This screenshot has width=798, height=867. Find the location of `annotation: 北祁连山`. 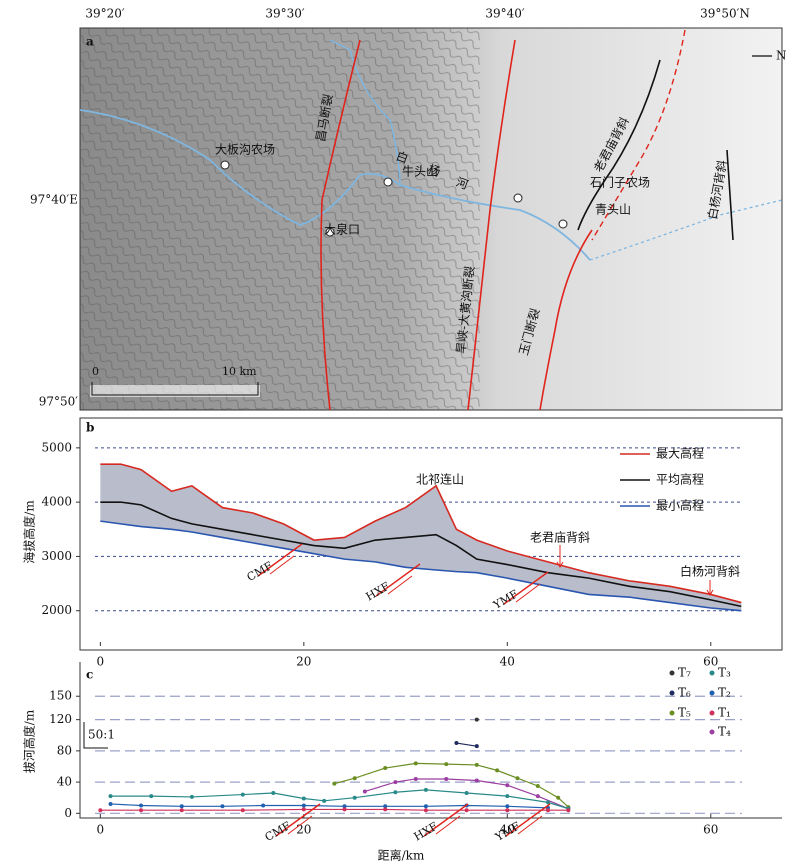

annotation: 北祁连山 is located at coordinates (440, 479).